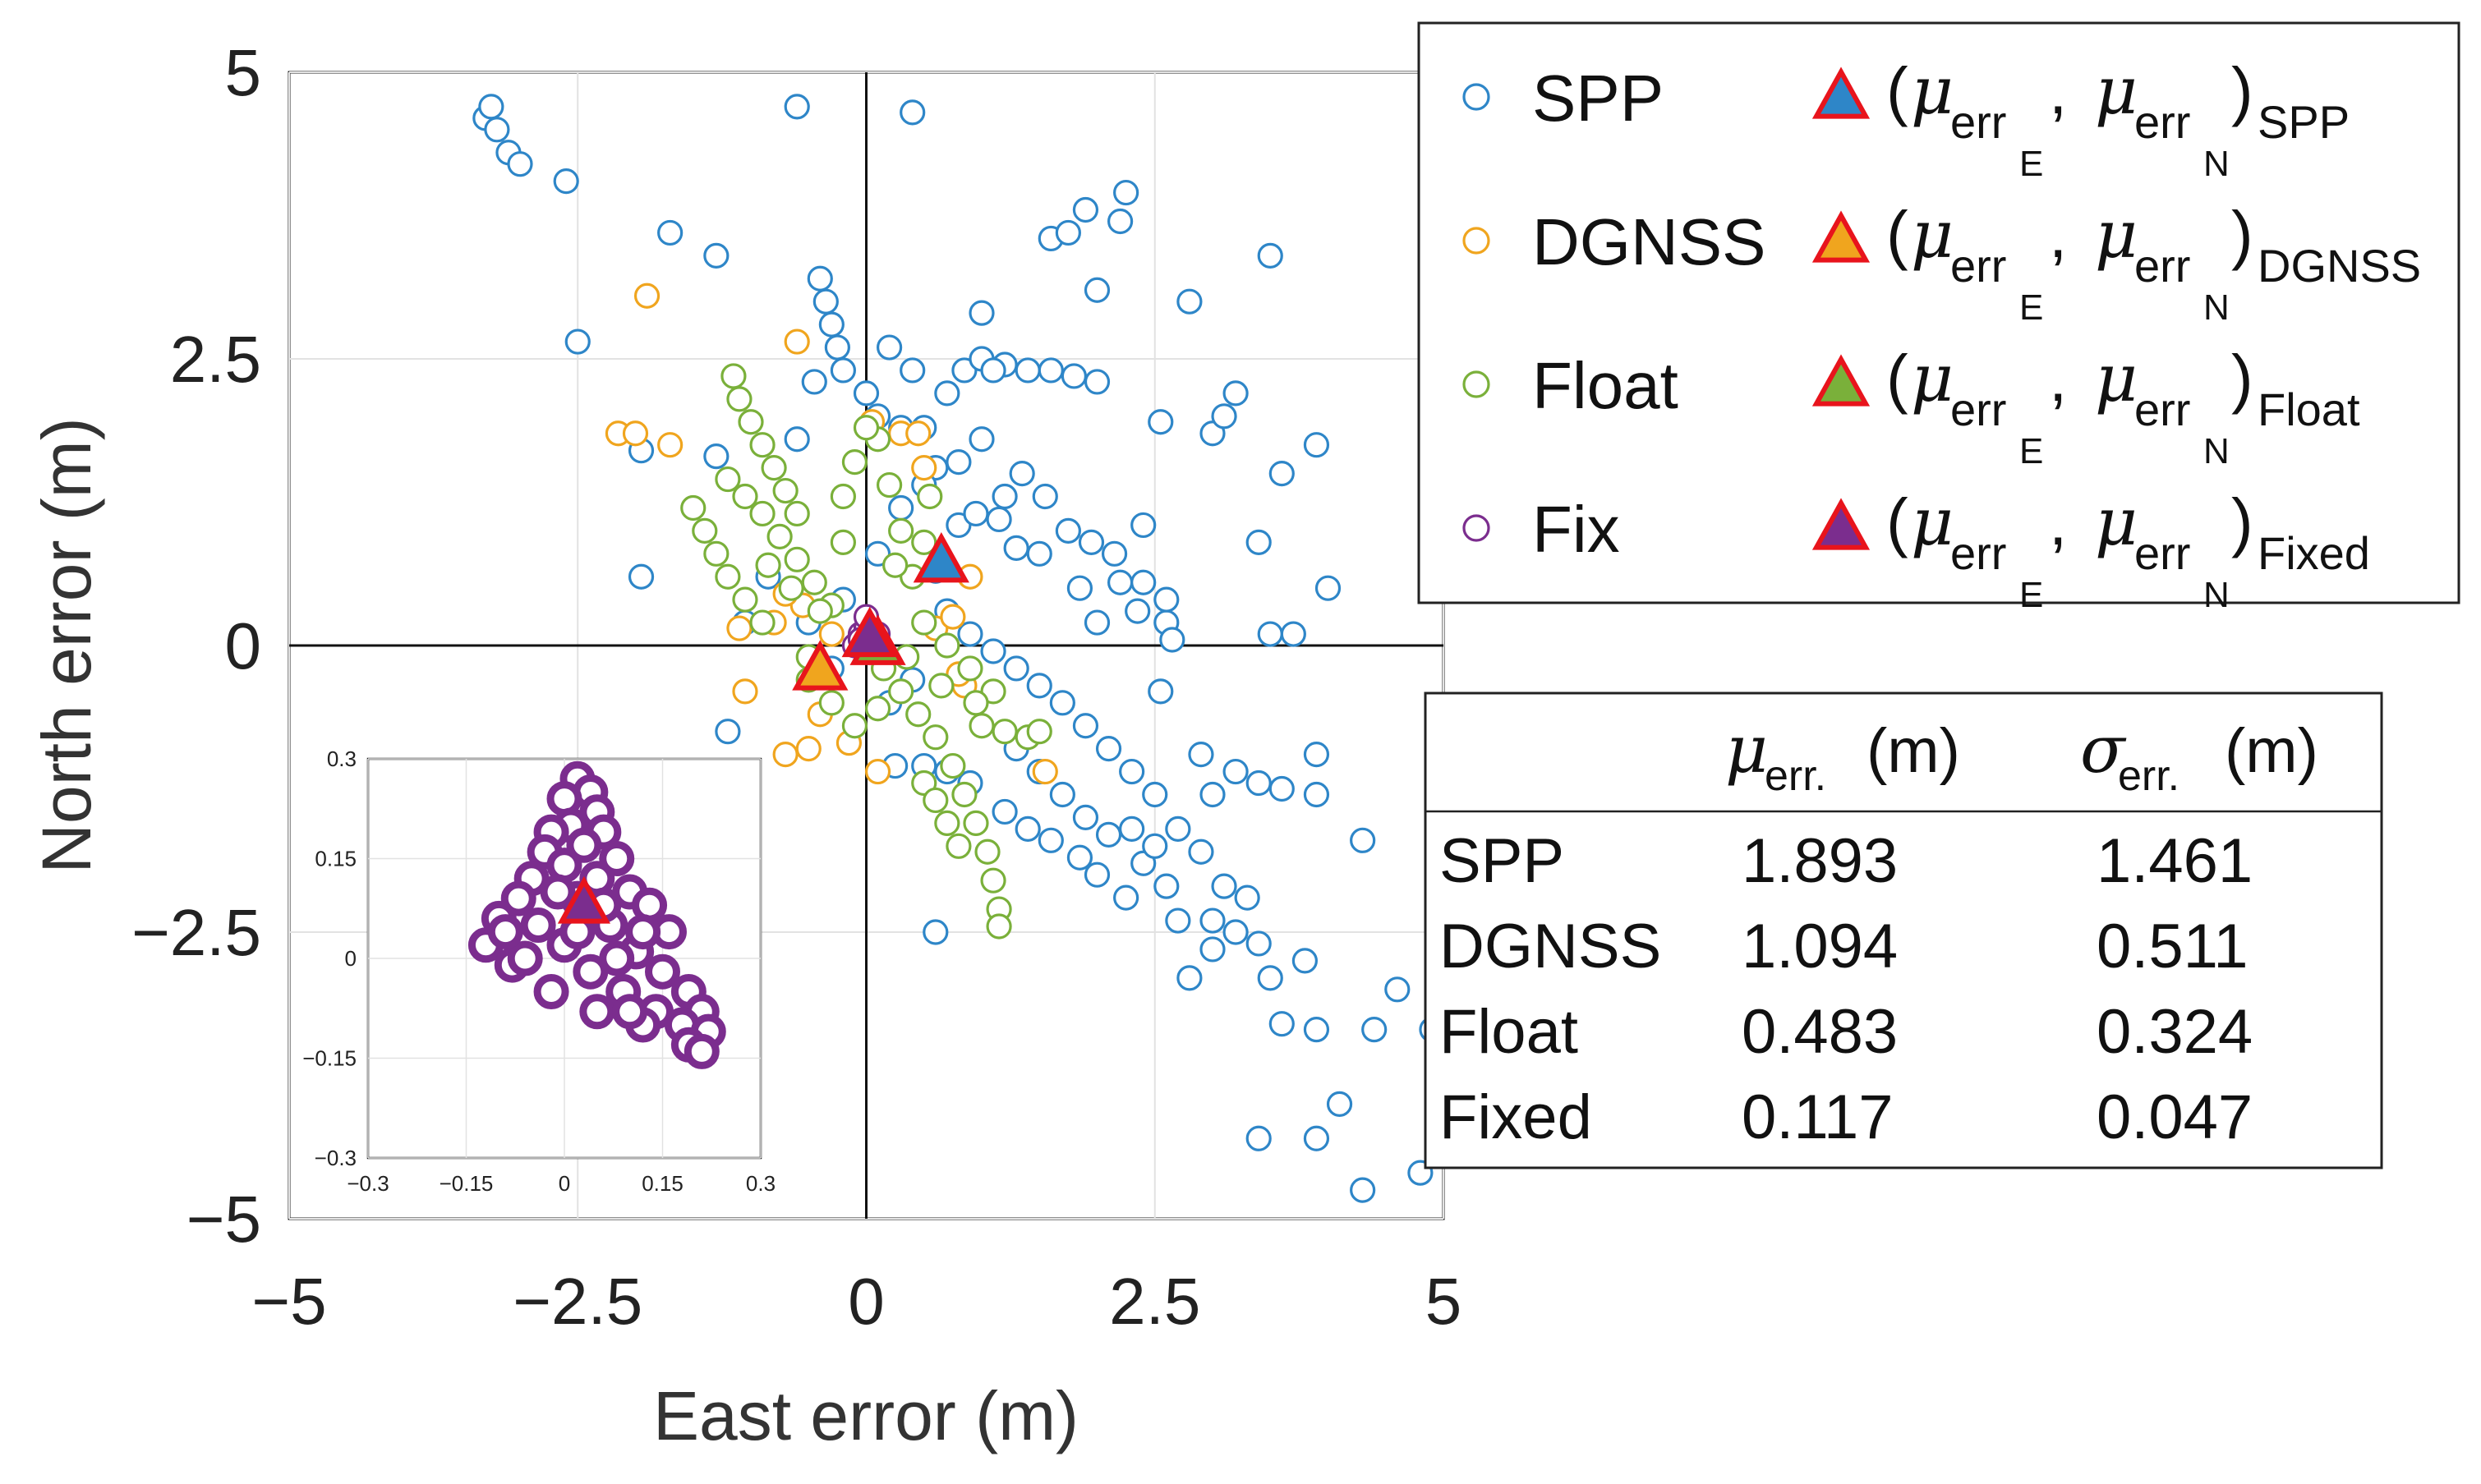 The height and width of the screenshot is (1484, 2481). Describe the element at coordinates (583, 900) in the screenshot. I see `inset-mean-marker` at that location.